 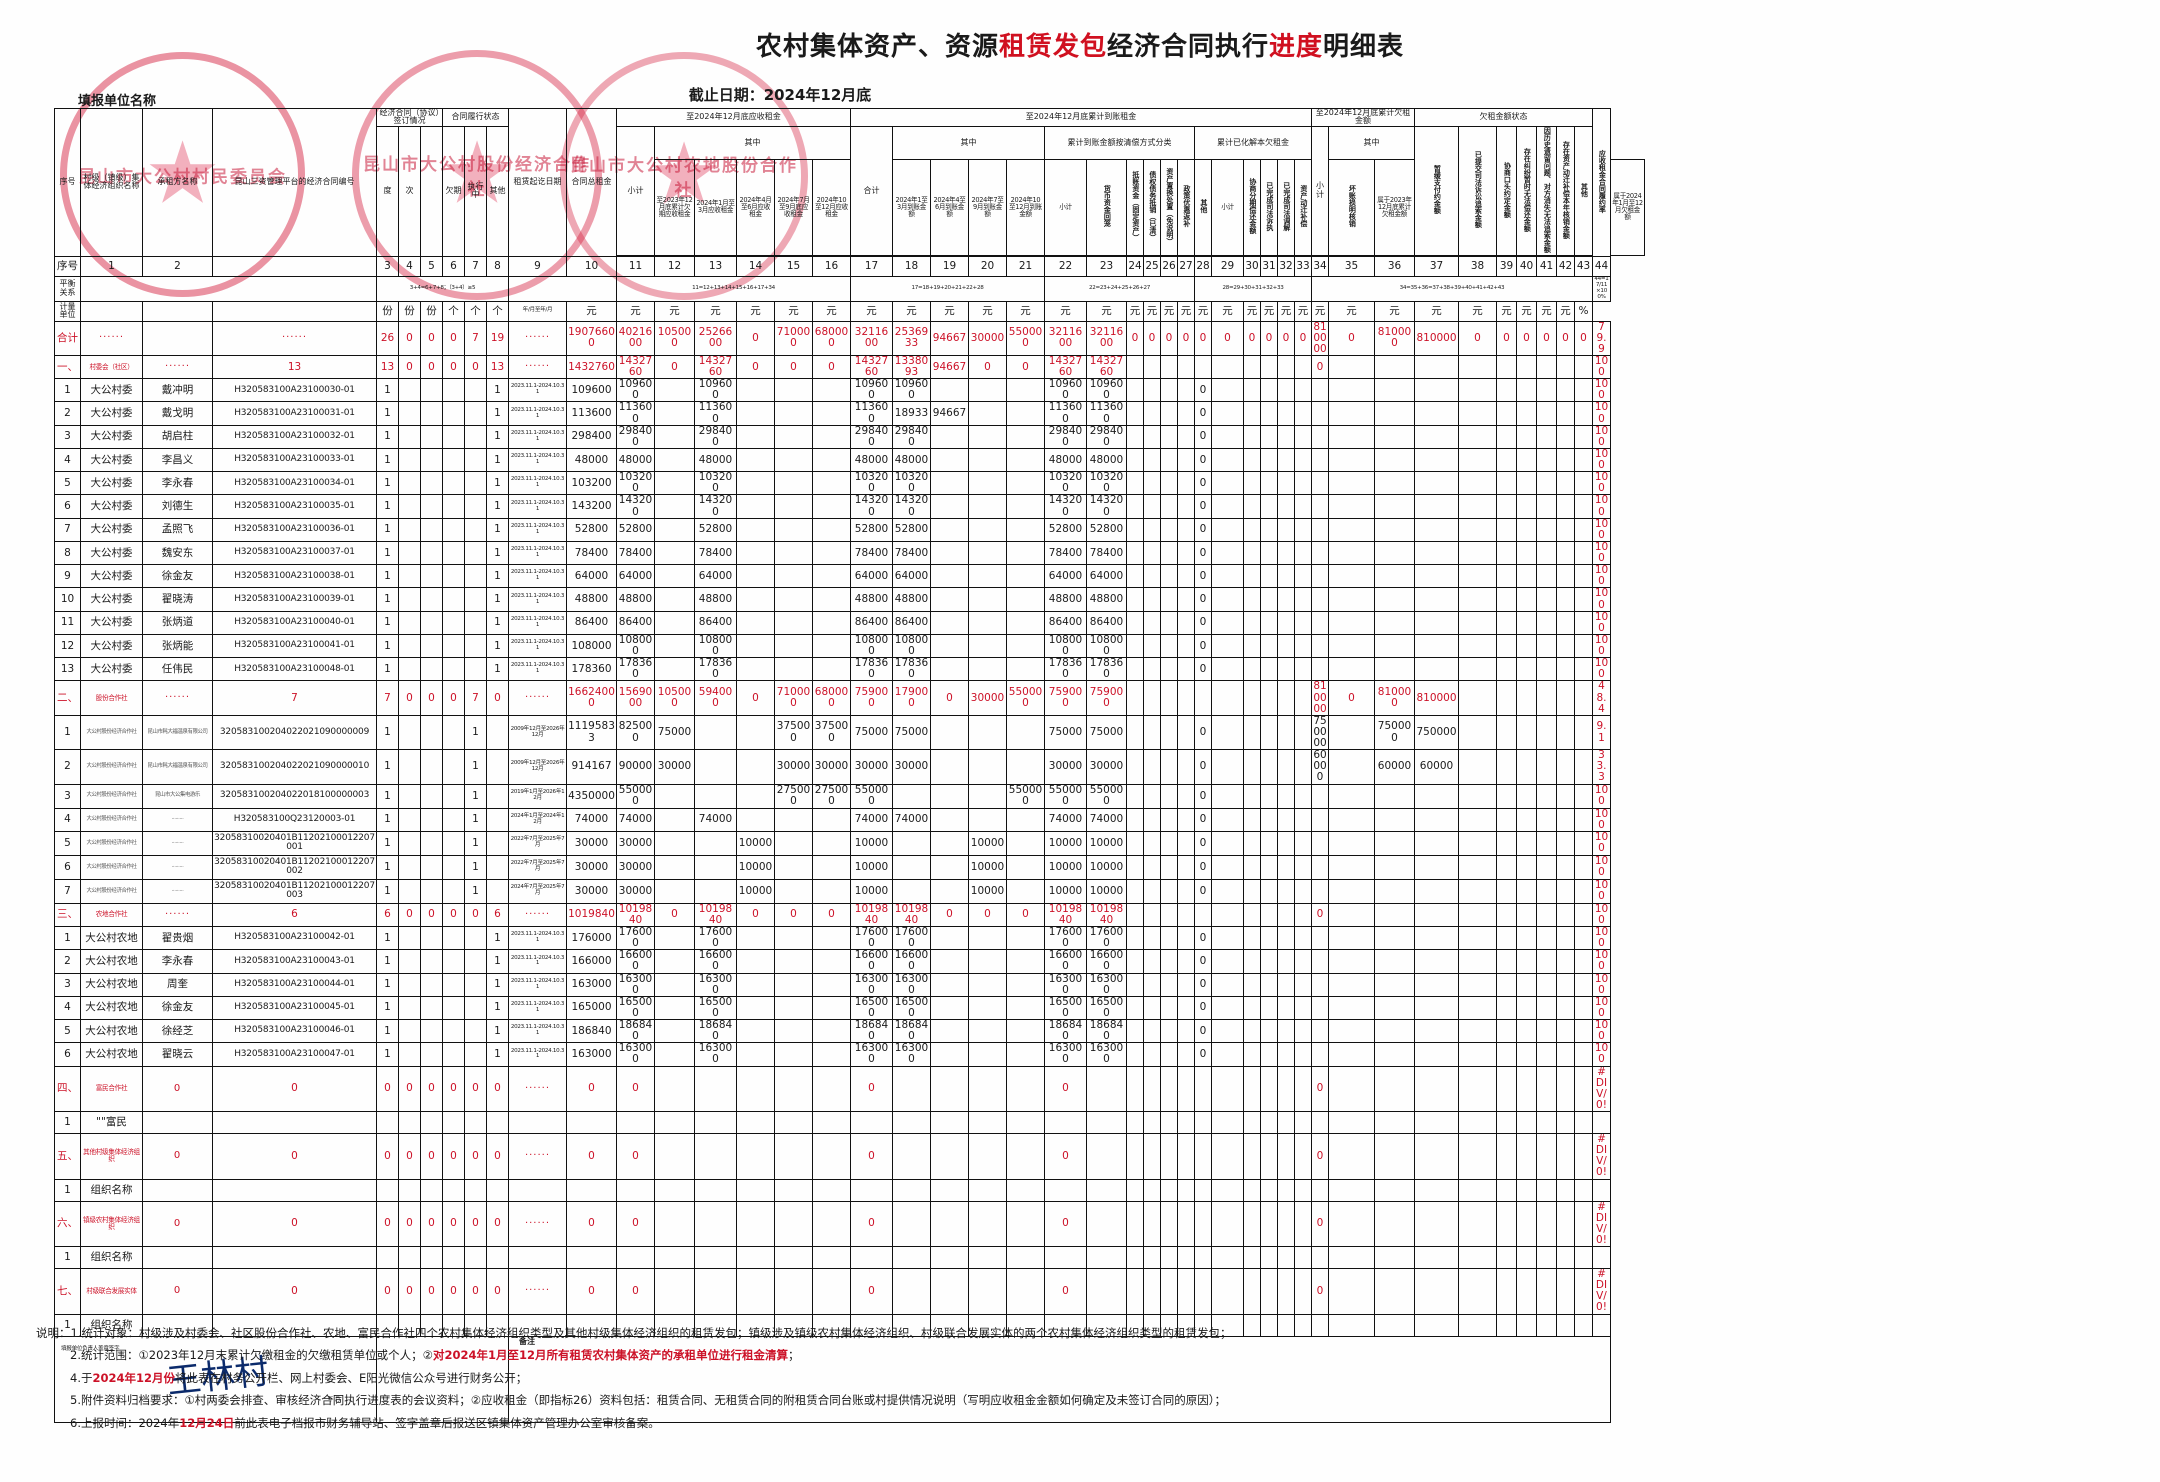 What do you see at coordinates (1203, 1156) in the screenshot?
I see `row-c28` at bounding box center [1203, 1156].